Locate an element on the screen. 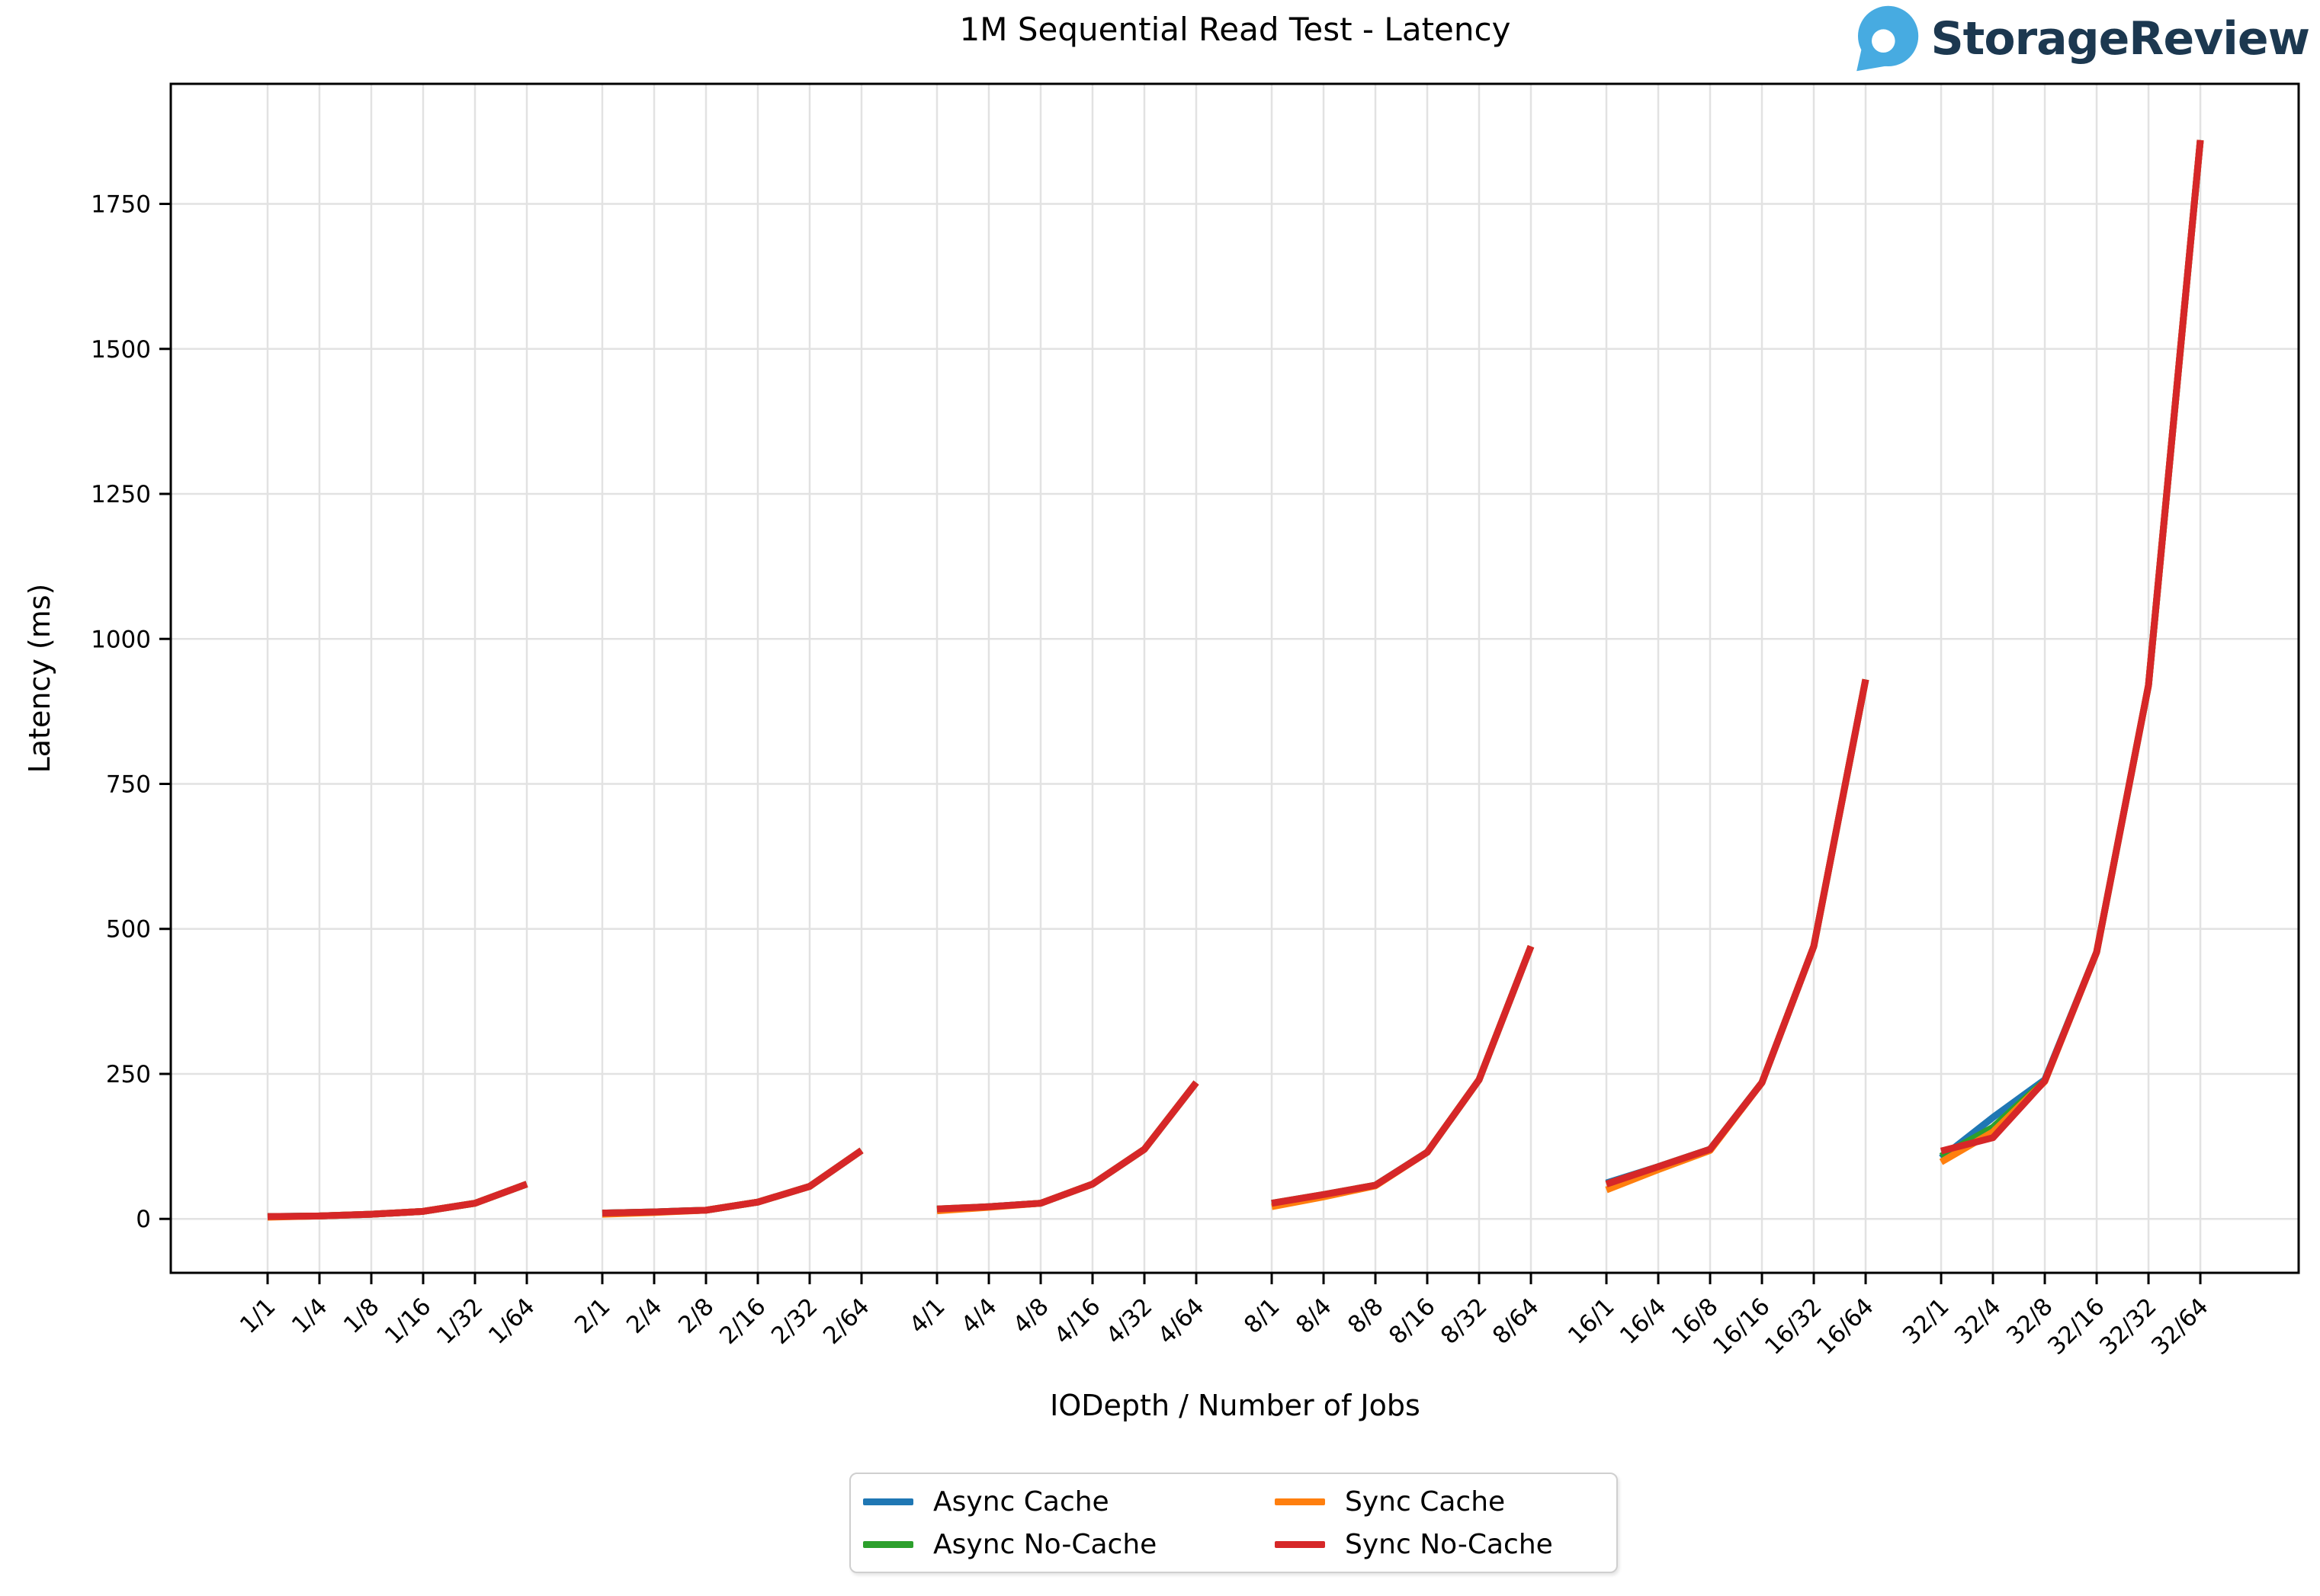 Image resolution: width=2320 pixels, height=1596 pixels. chart-title: 1M Sequential Read Test - Latency is located at coordinates (1235, 29).